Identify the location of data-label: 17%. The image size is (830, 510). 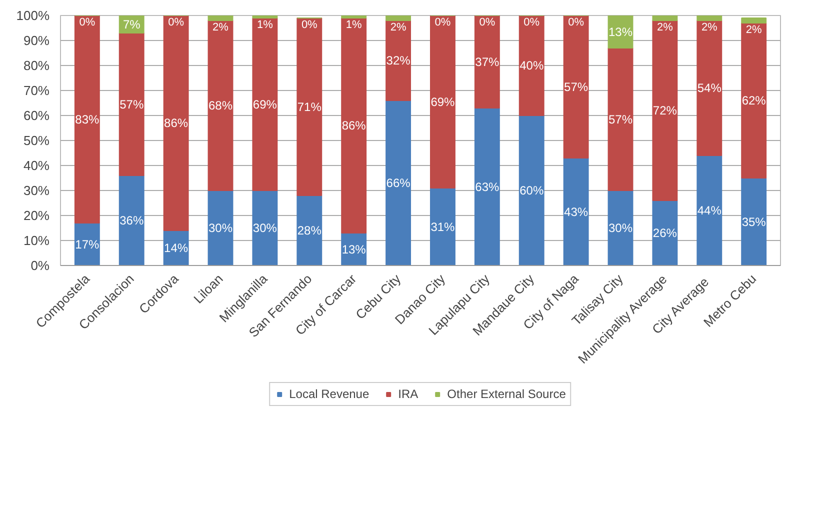
(87, 244).